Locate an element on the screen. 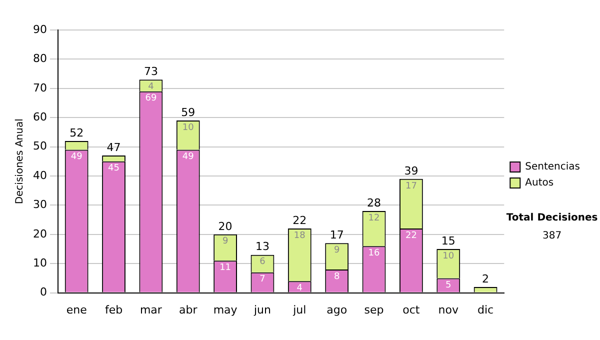 This screenshot has width=600, height=340. x-tick-label: may is located at coordinates (225, 309).